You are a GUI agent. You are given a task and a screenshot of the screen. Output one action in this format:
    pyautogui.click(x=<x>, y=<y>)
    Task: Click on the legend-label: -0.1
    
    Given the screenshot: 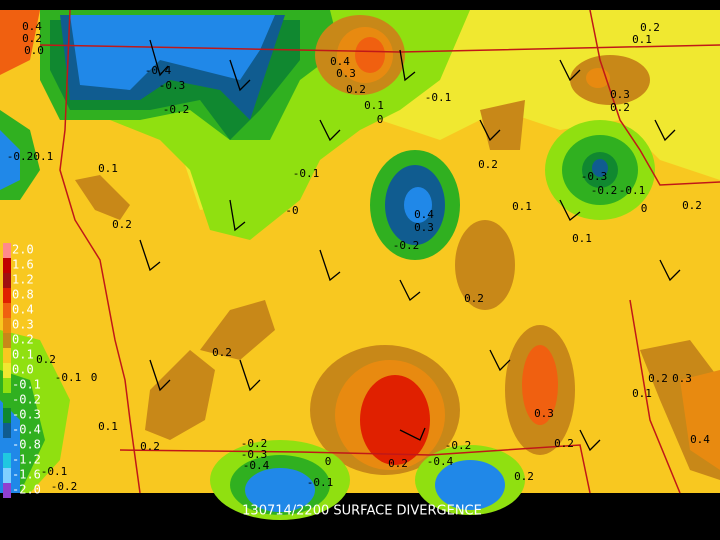 What is the action you would take?
    pyautogui.click(x=26, y=385)
    